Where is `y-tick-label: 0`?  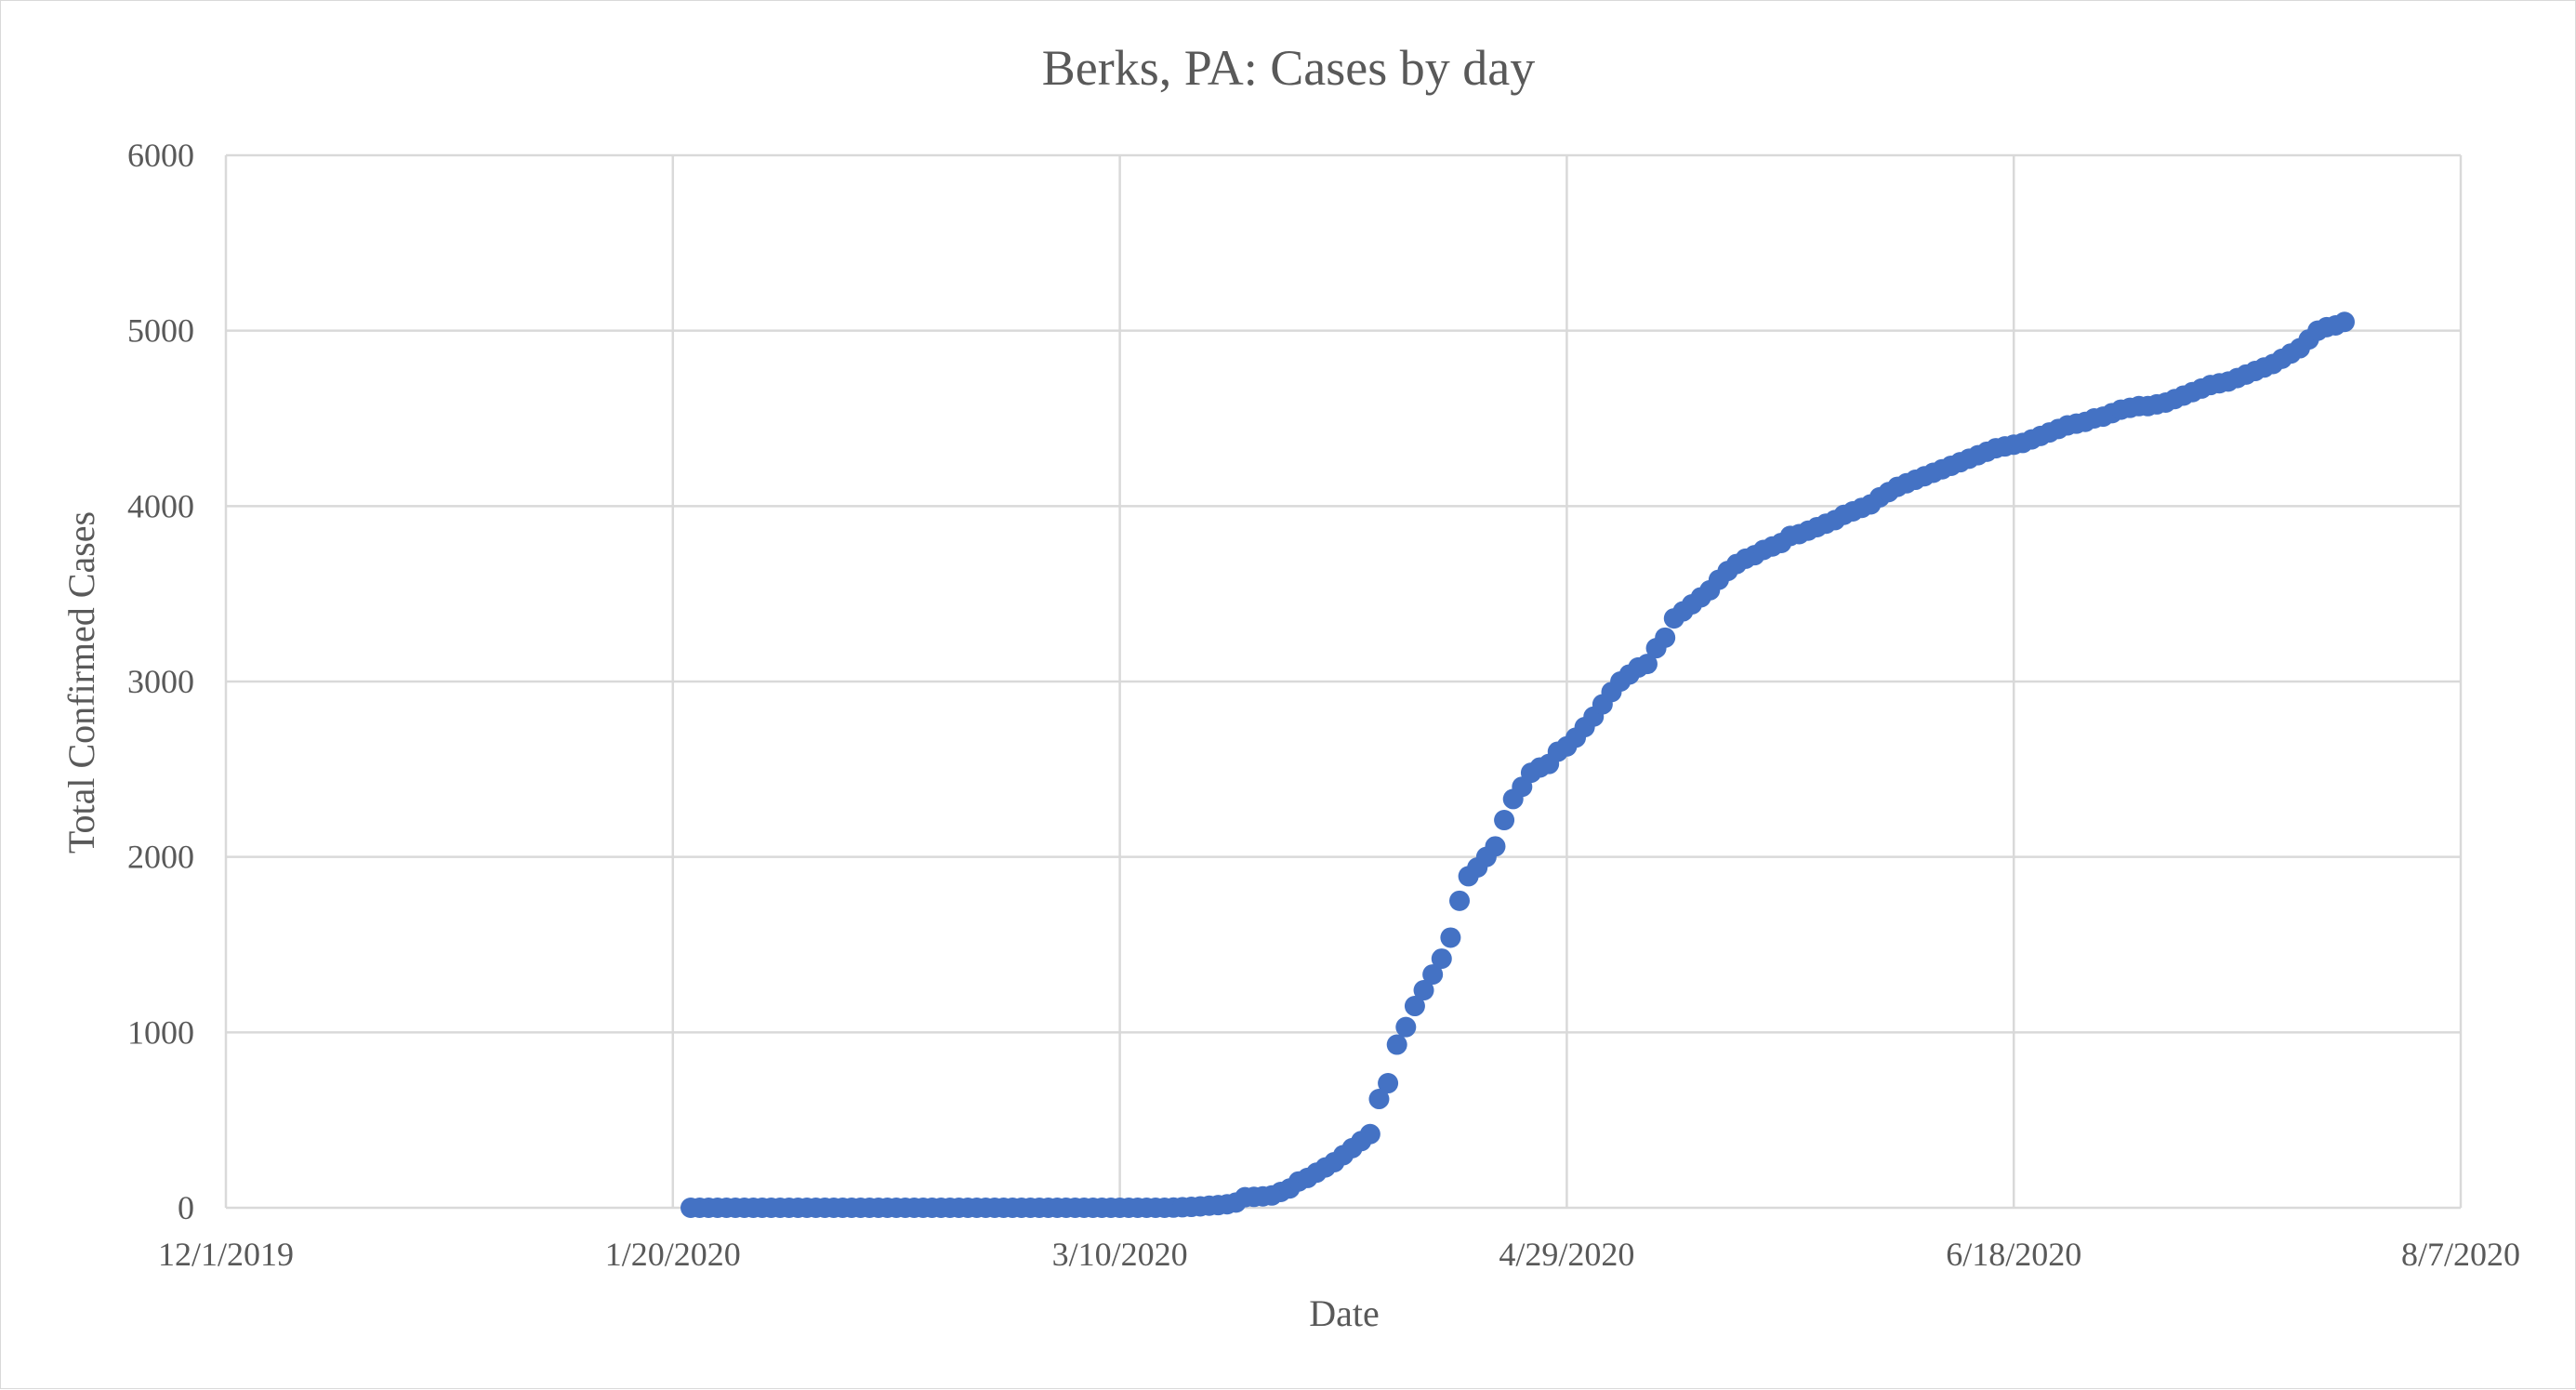 y-tick-label: 0 is located at coordinates (186, 1207).